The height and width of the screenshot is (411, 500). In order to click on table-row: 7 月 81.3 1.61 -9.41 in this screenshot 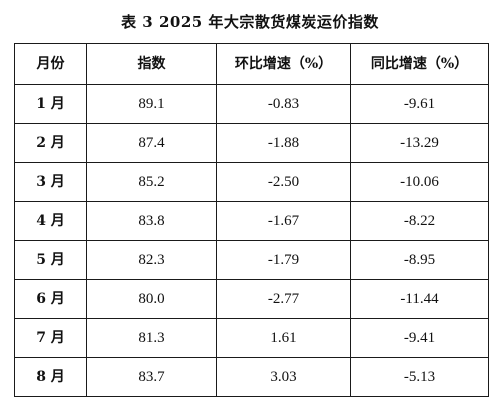, I will do `click(251, 338)`.